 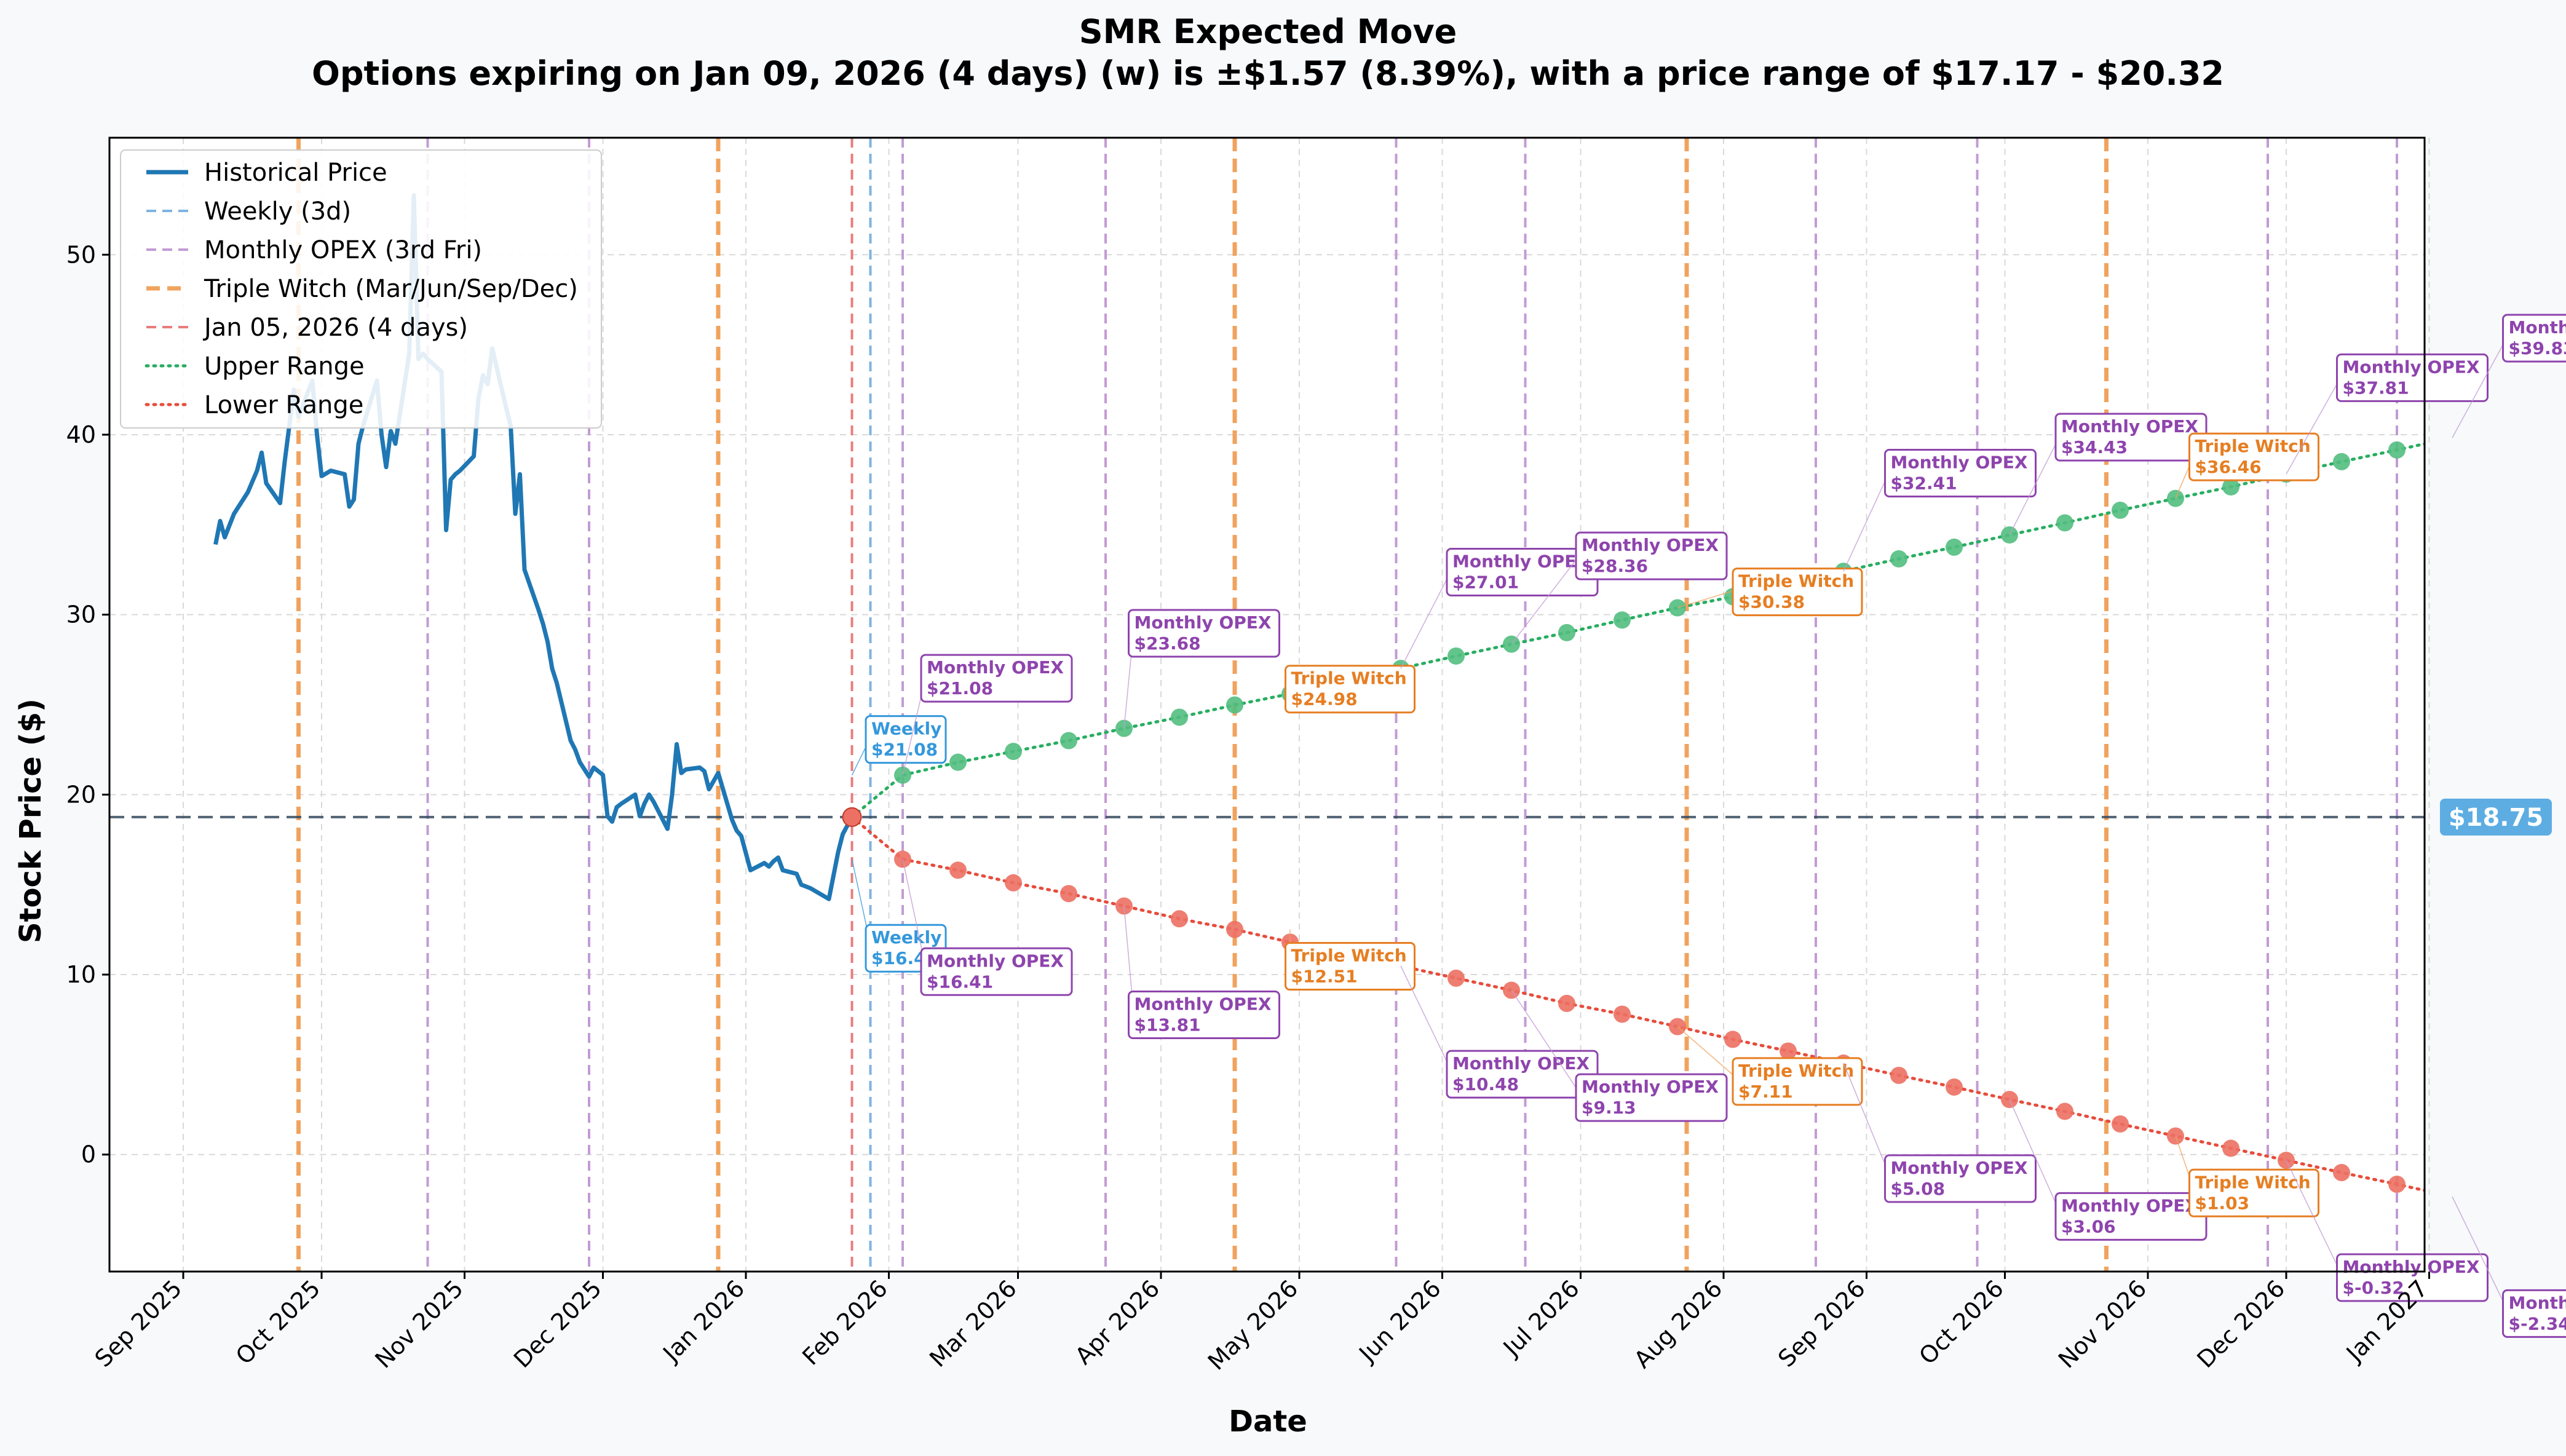 What do you see at coordinates (277, 211) in the screenshot?
I see `legend-label: Weekly (3d)` at bounding box center [277, 211].